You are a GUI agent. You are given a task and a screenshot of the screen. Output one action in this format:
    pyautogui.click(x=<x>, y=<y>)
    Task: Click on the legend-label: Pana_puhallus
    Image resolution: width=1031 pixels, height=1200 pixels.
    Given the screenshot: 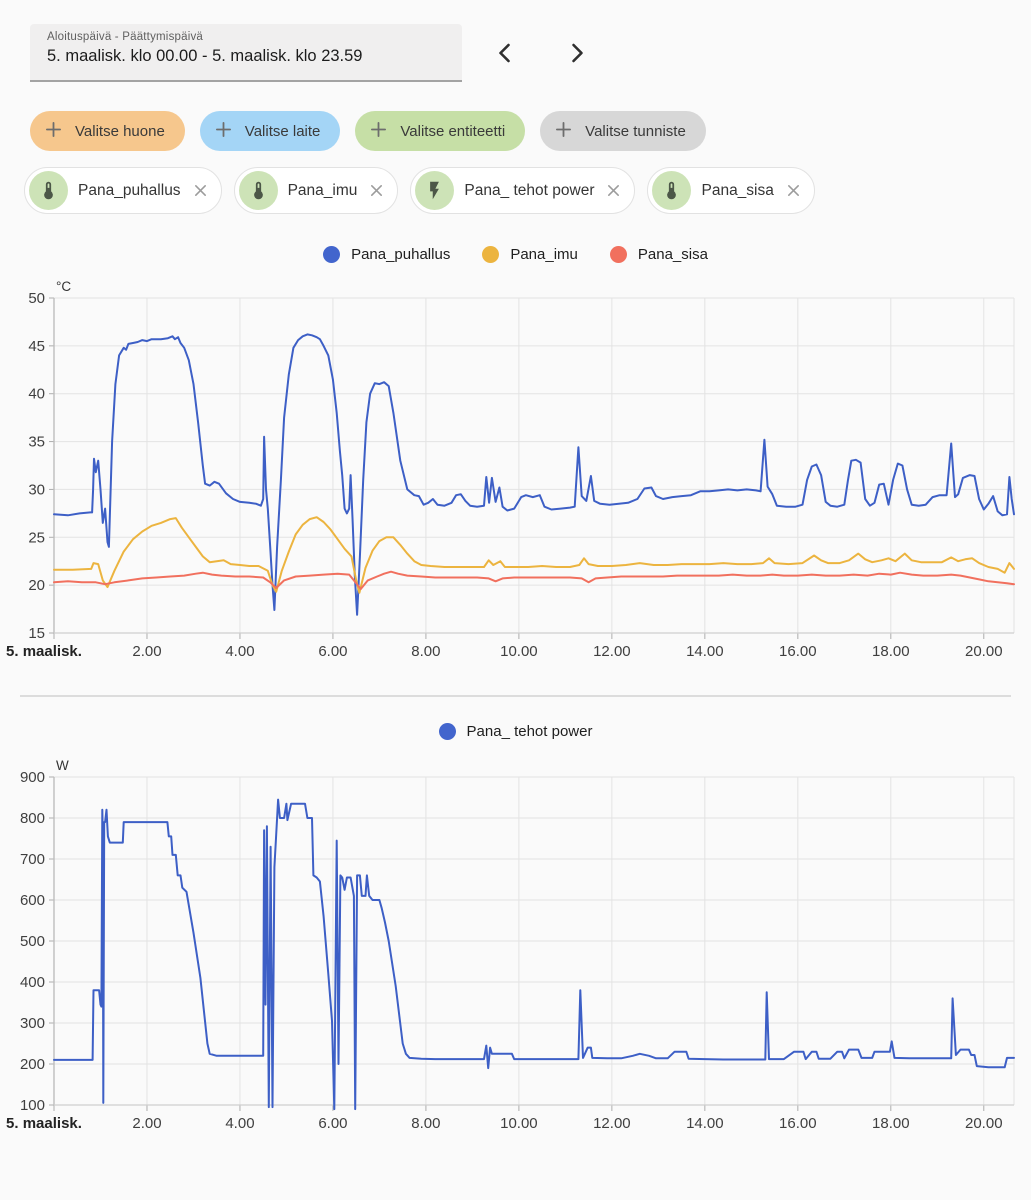 What is the action you would take?
    pyautogui.click(x=401, y=254)
    